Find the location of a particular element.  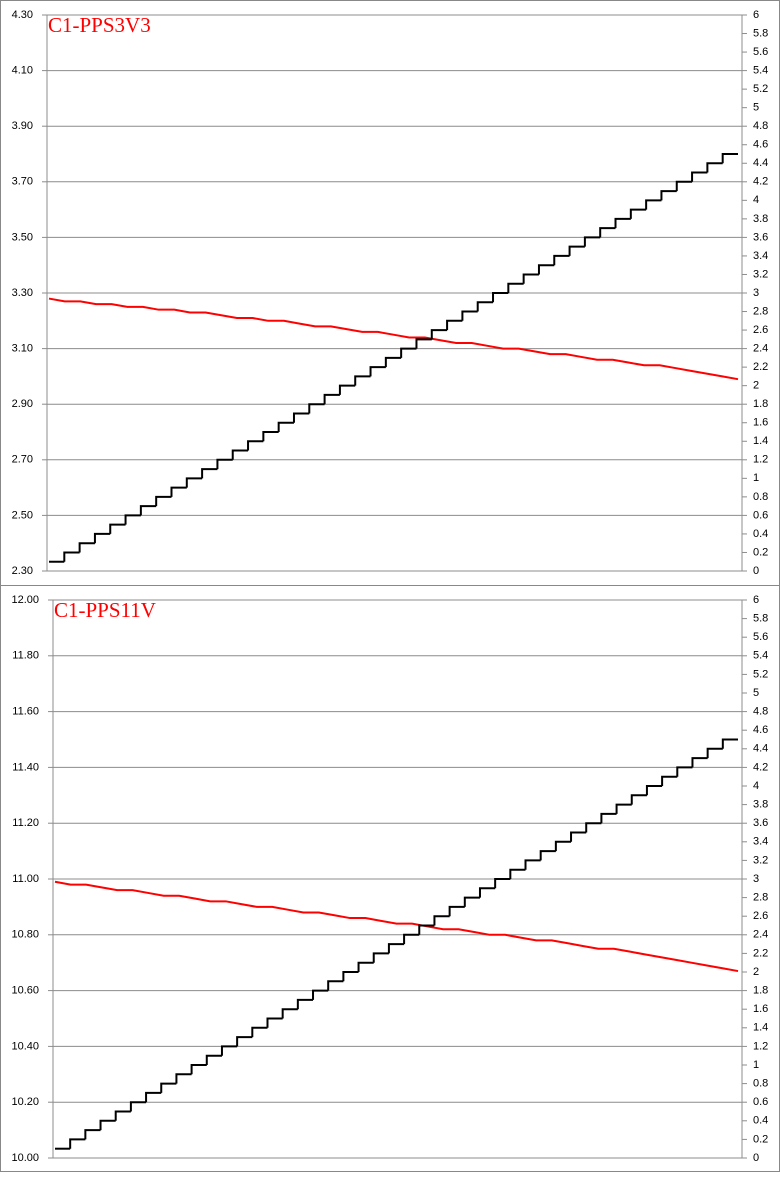

y2-tick-label: 3 is located at coordinates (756, 293).